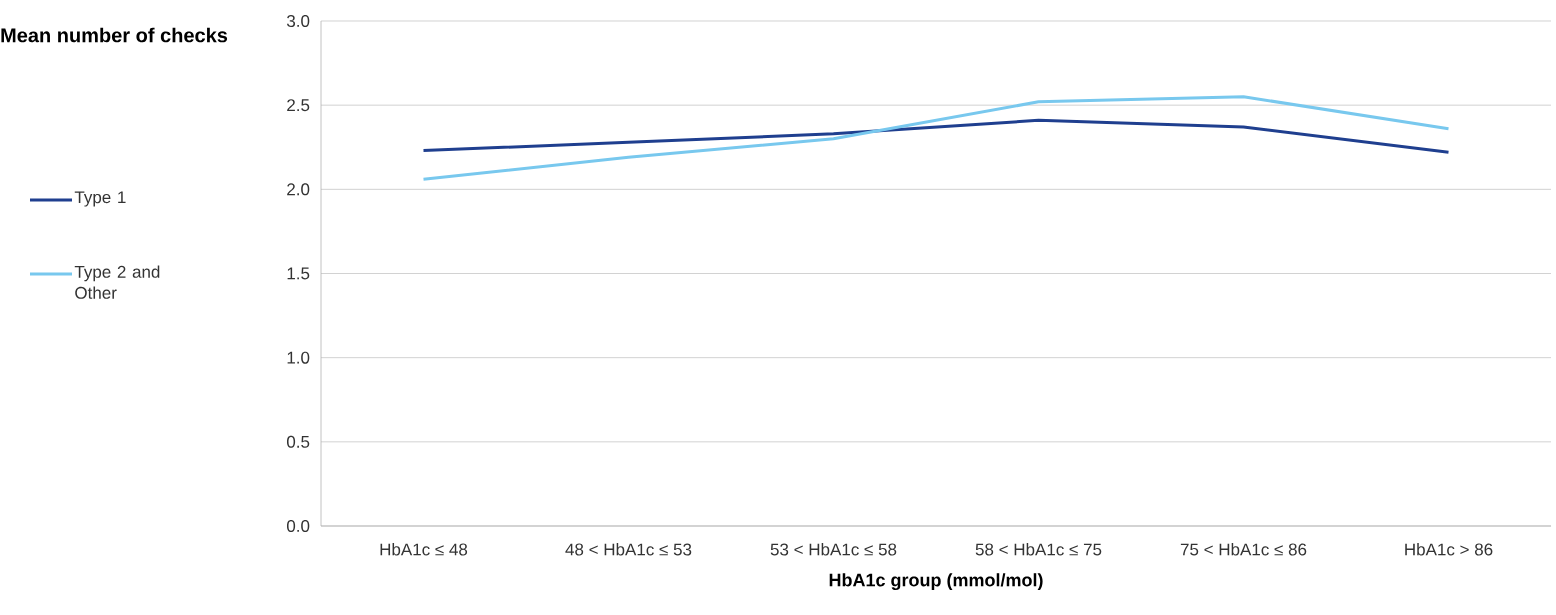 This screenshot has width=1556, height=615. What do you see at coordinates (833, 549) in the screenshot?
I see `x-tick-label: 53 < HbA1c ≤ 58` at bounding box center [833, 549].